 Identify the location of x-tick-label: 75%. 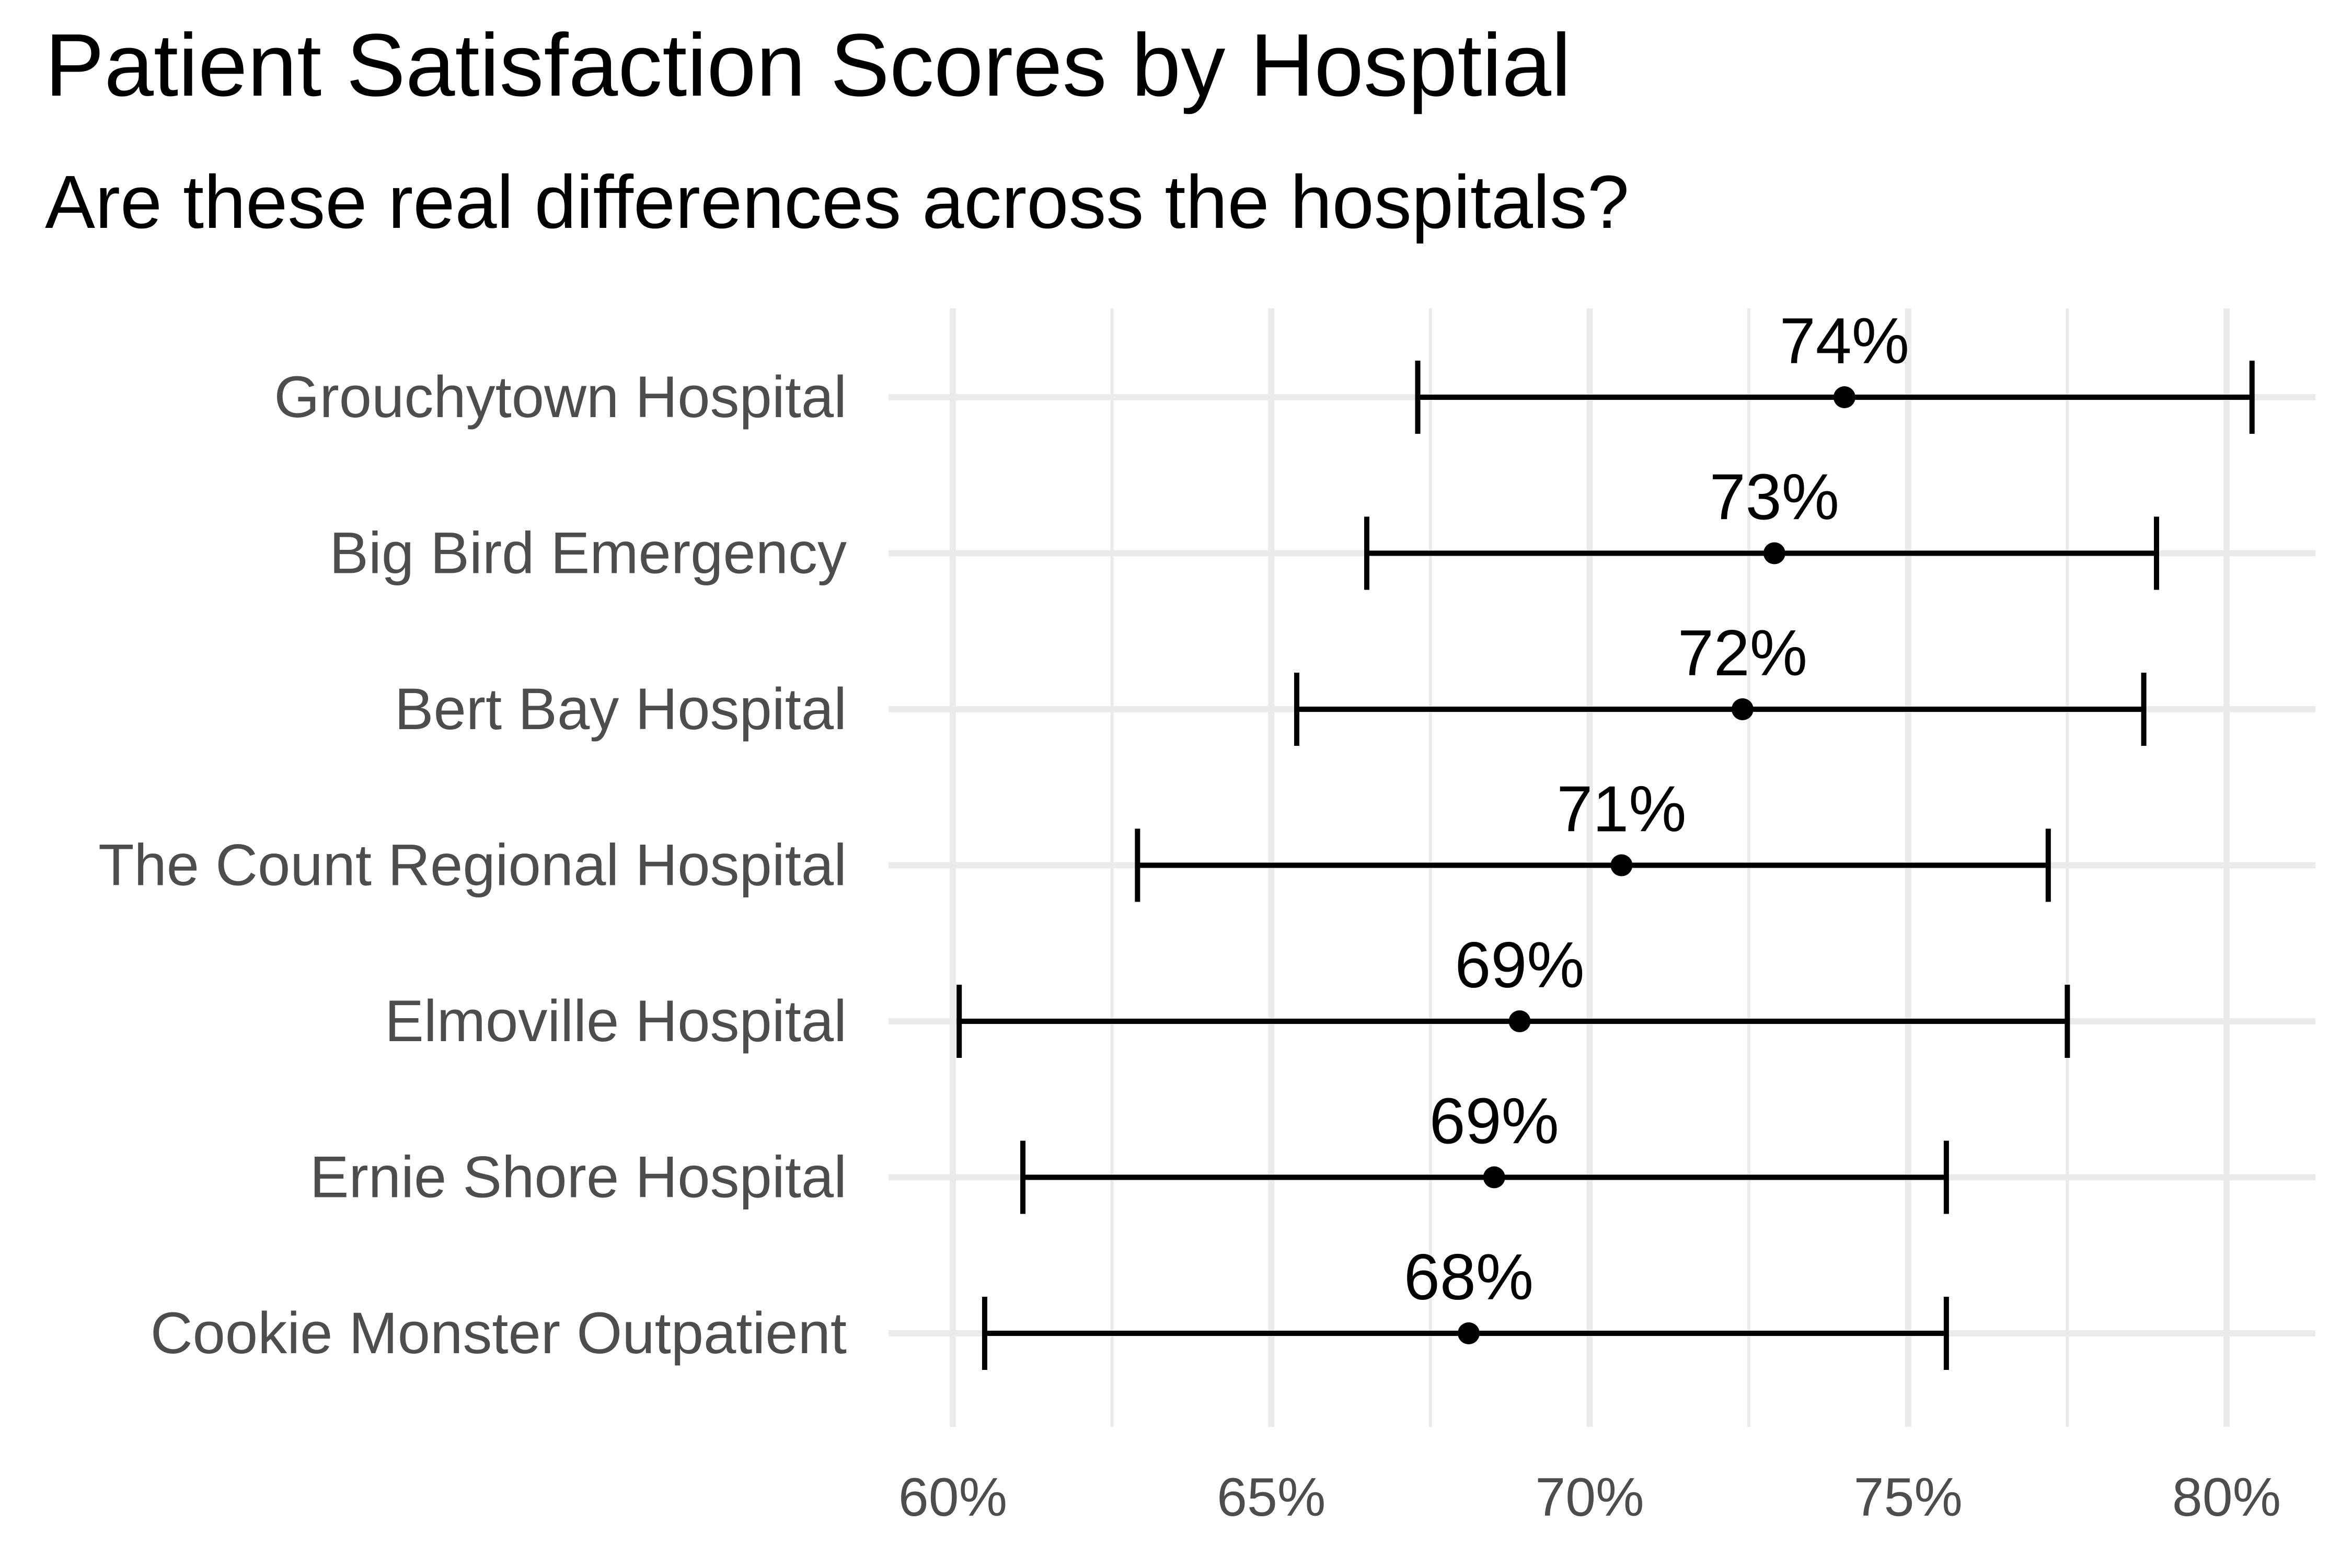
(1908, 1497).